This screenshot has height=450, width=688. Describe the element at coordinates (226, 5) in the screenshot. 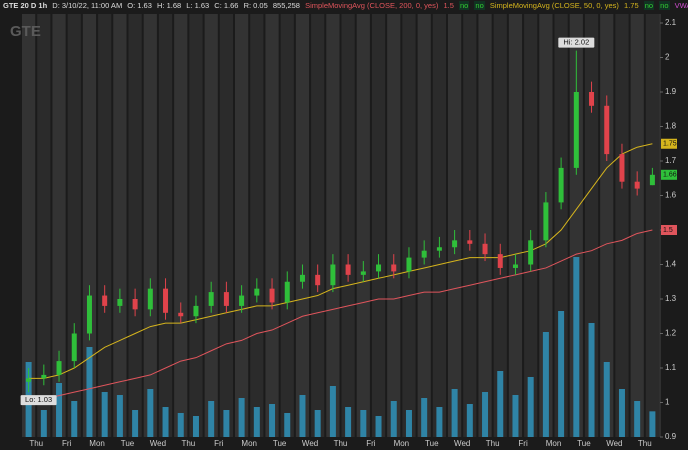

I see `field: C: 1.66` at that location.